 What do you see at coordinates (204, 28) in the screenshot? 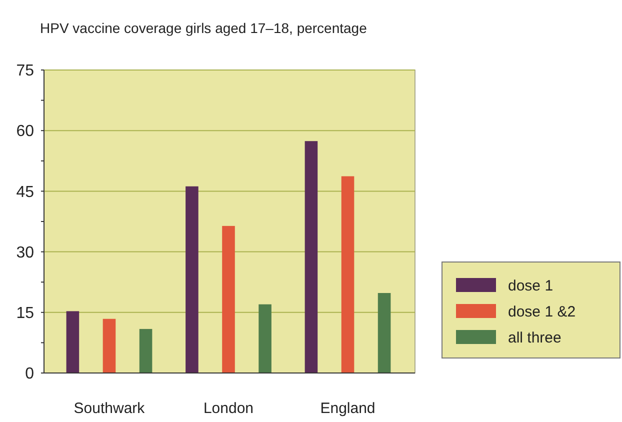
I see `chart-title: HPV vaccine coverage girls aged 17–18, percentage` at bounding box center [204, 28].